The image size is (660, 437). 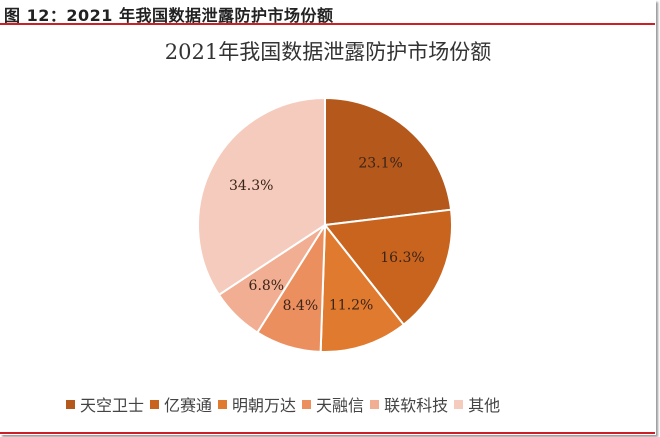 What do you see at coordinates (351, 306) in the screenshot?
I see `slice-label: 11.2%` at bounding box center [351, 306].